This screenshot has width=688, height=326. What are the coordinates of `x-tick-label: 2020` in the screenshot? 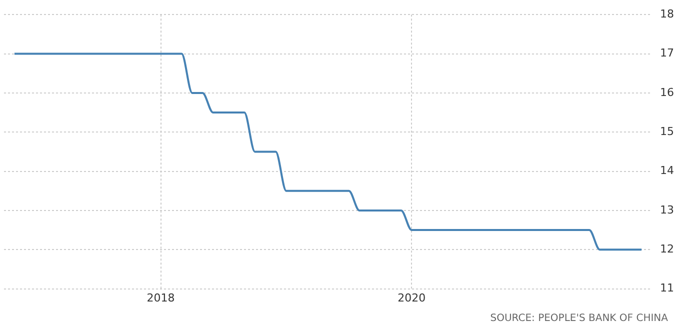 It's located at (412, 297).